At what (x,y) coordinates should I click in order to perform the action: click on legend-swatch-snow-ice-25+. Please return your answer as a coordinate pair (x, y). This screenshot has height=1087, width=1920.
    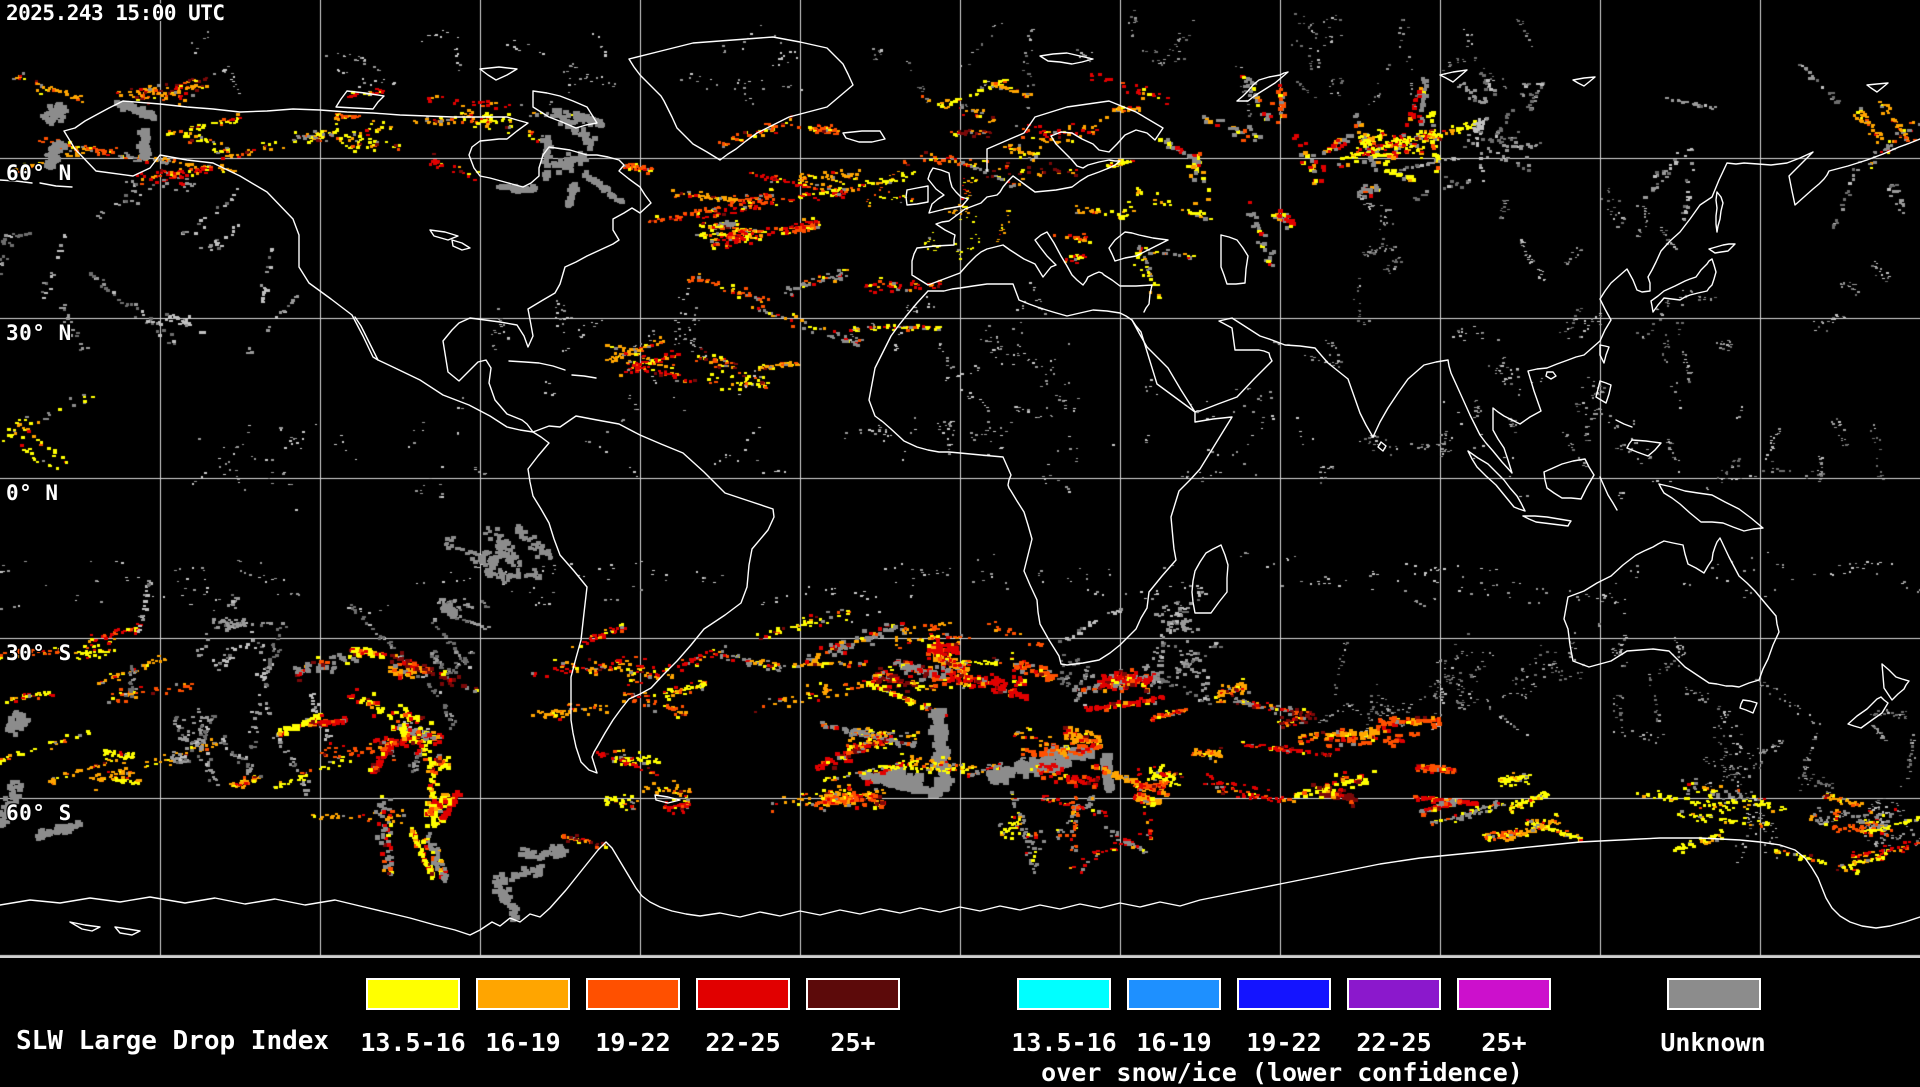
    Looking at the image, I should click on (1504, 994).